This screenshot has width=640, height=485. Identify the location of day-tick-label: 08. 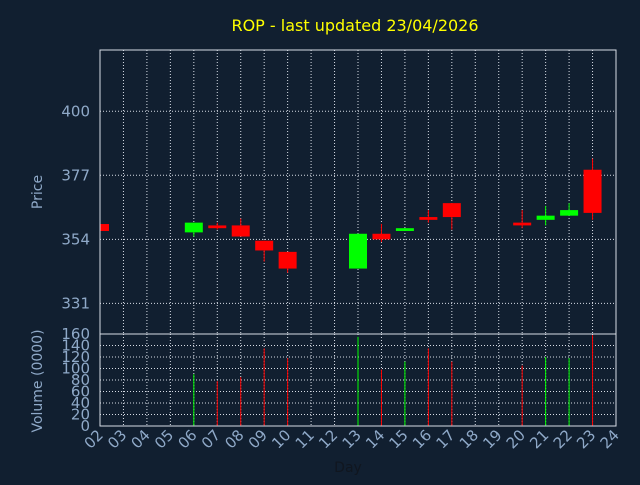
(234, 439).